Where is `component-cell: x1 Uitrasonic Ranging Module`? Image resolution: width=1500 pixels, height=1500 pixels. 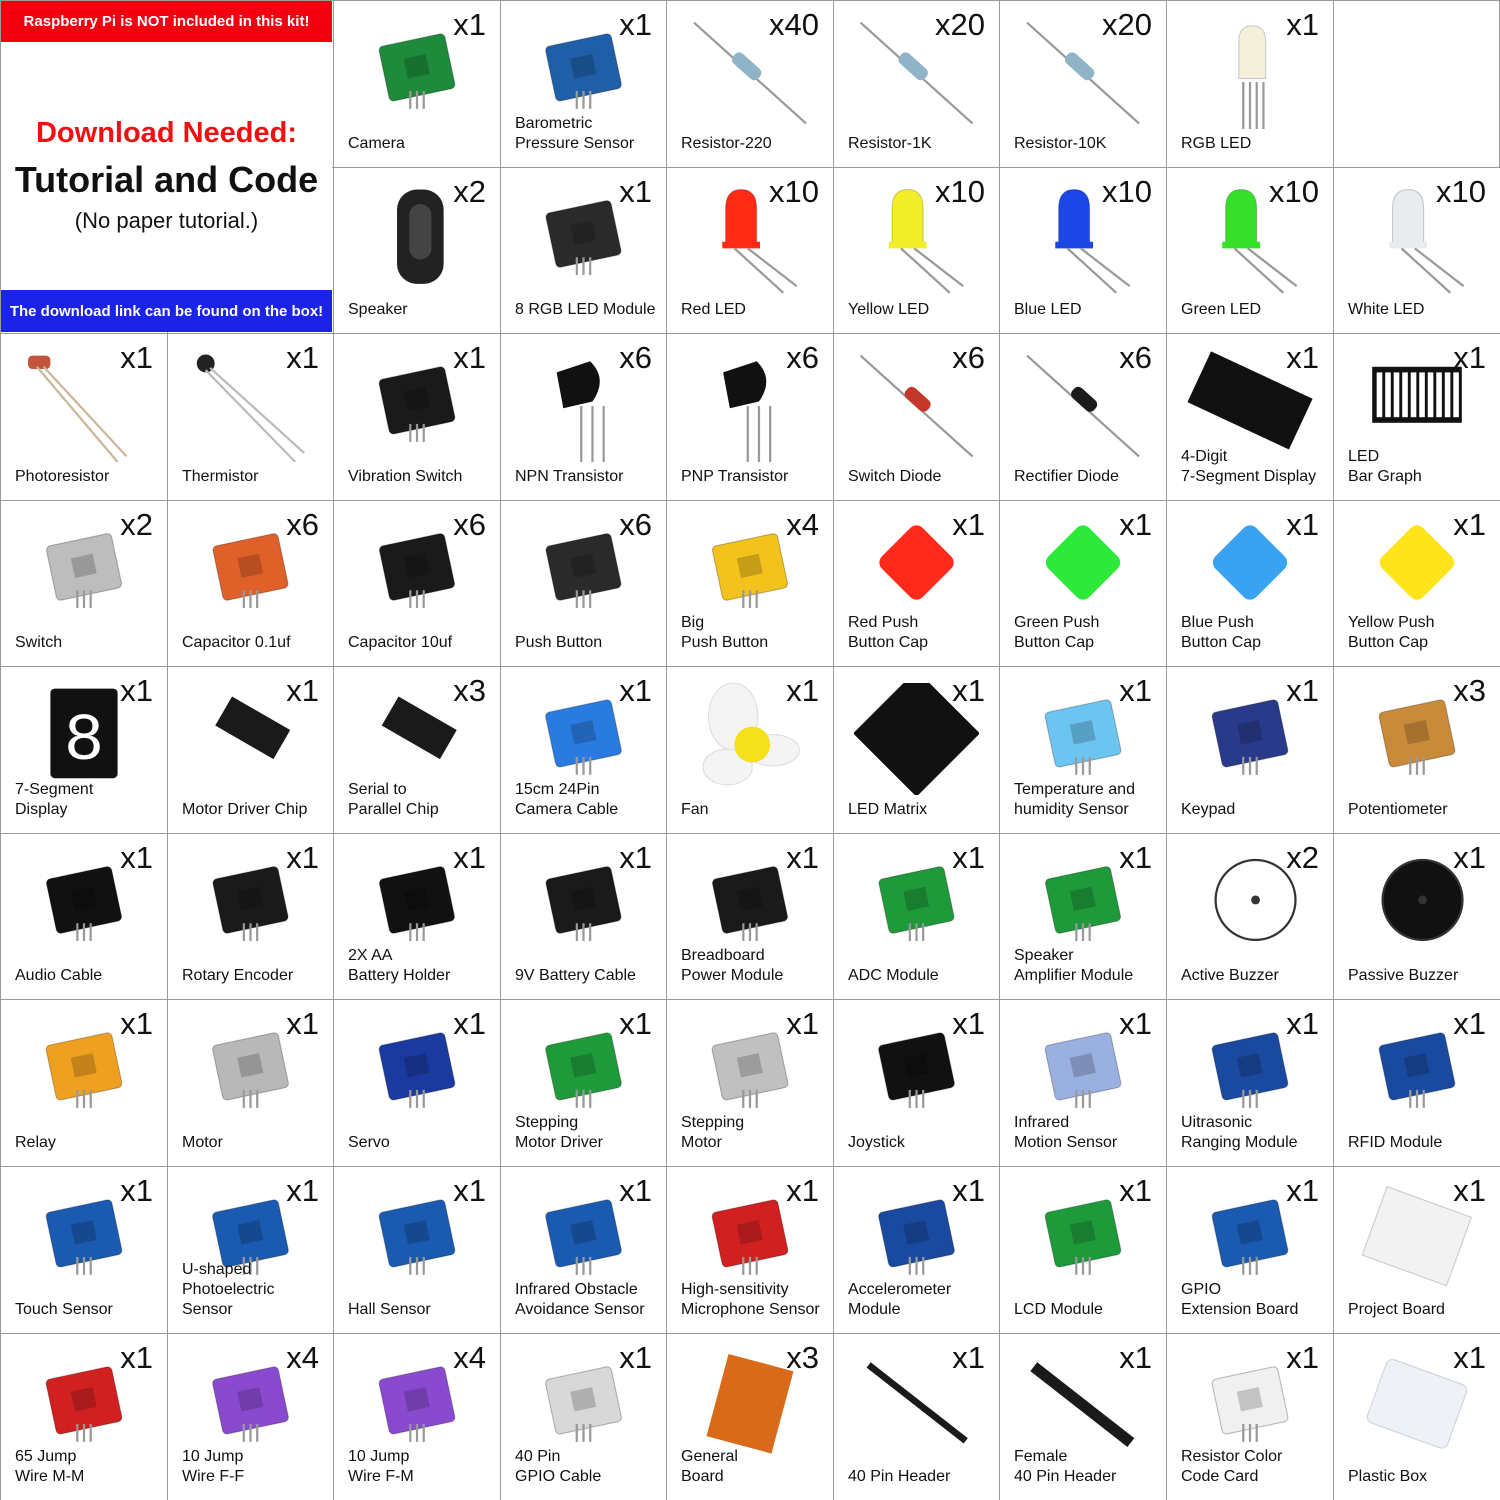
component-cell: x1 Uitrasonic Ranging Module is located at coordinates (1250, 1083).